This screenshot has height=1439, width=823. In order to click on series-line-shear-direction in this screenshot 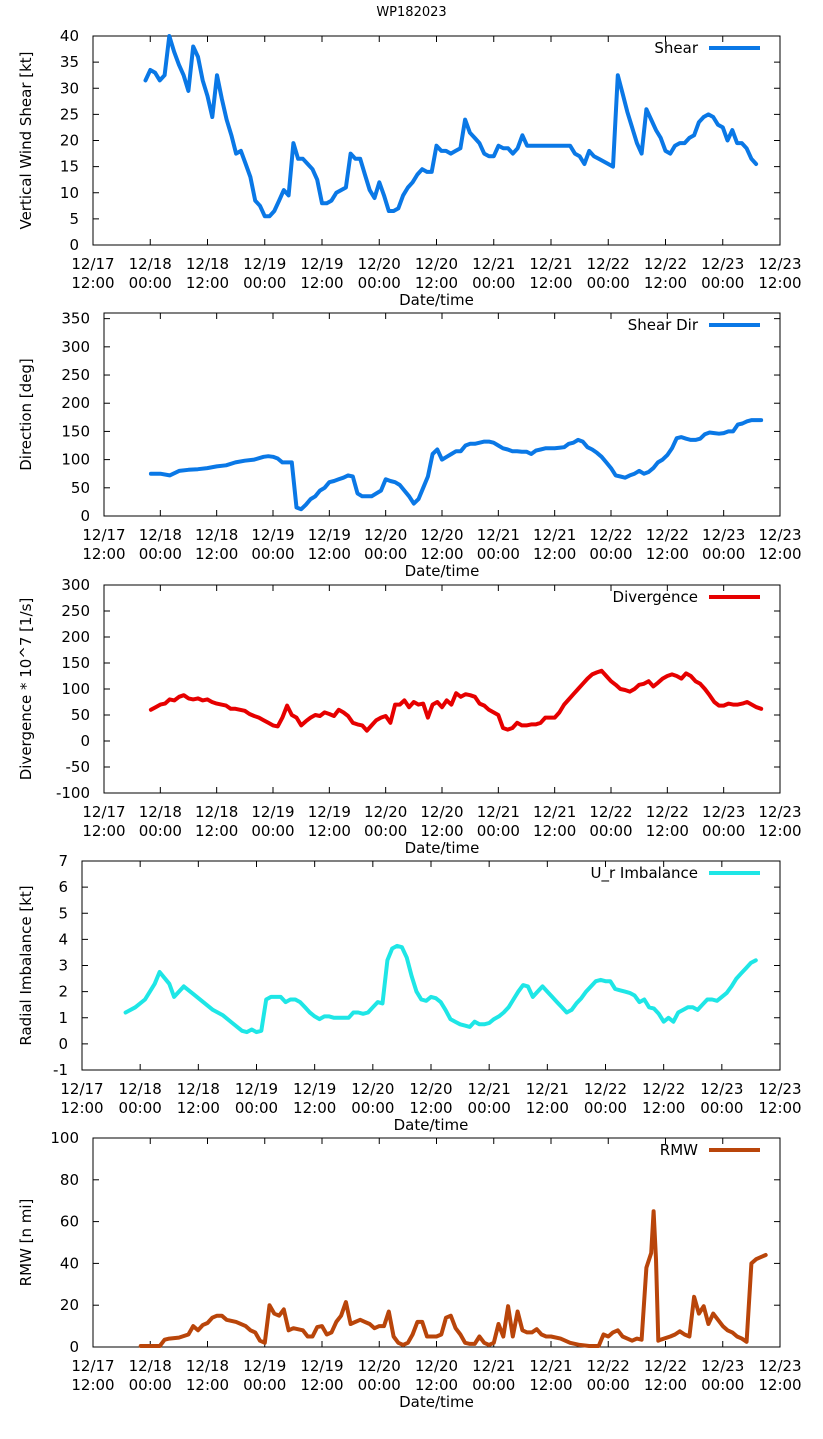, I will do `click(456, 465)`.